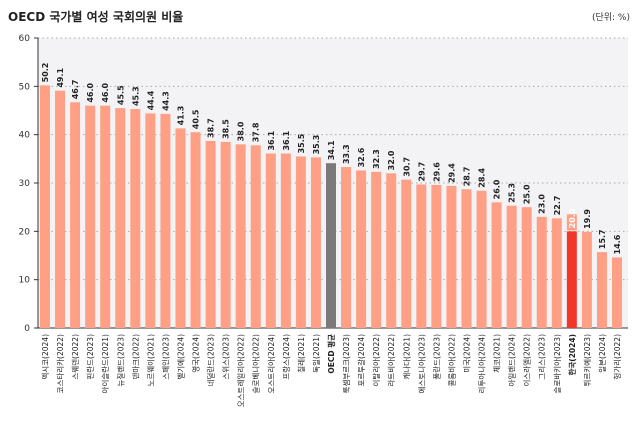 The width and height of the screenshot is (640, 427). What do you see at coordinates (241, 370) in the screenshot?
I see `category-label: 오스트레일리아(2022)` at bounding box center [241, 370].